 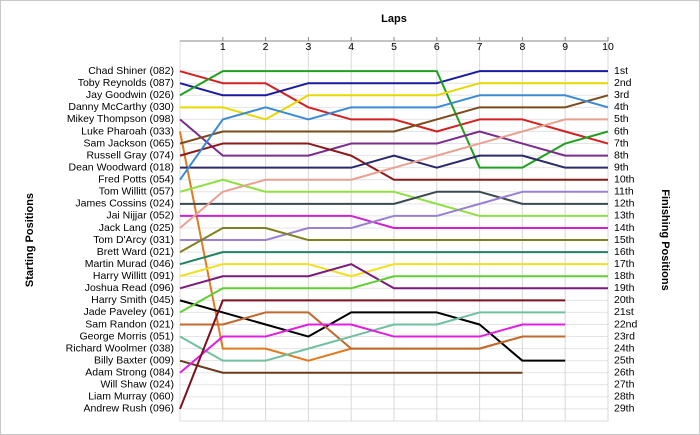 I want to click on y2-tick-label: 2nd, so click(x=623, y=83).